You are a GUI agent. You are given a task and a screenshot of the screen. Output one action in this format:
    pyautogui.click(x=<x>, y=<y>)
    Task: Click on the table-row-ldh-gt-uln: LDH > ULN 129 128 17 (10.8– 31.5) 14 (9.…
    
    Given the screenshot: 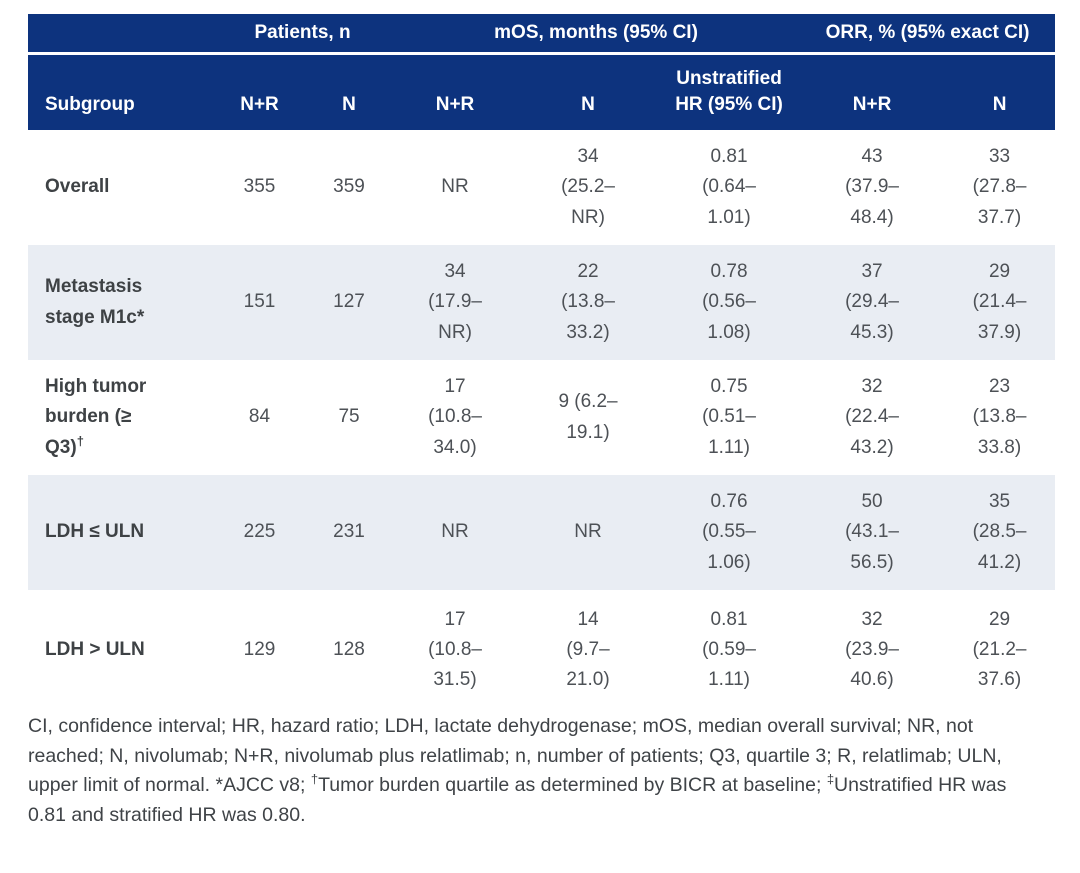 What is the action you would take?
    pyautogui.click(x=541, y=650)
    